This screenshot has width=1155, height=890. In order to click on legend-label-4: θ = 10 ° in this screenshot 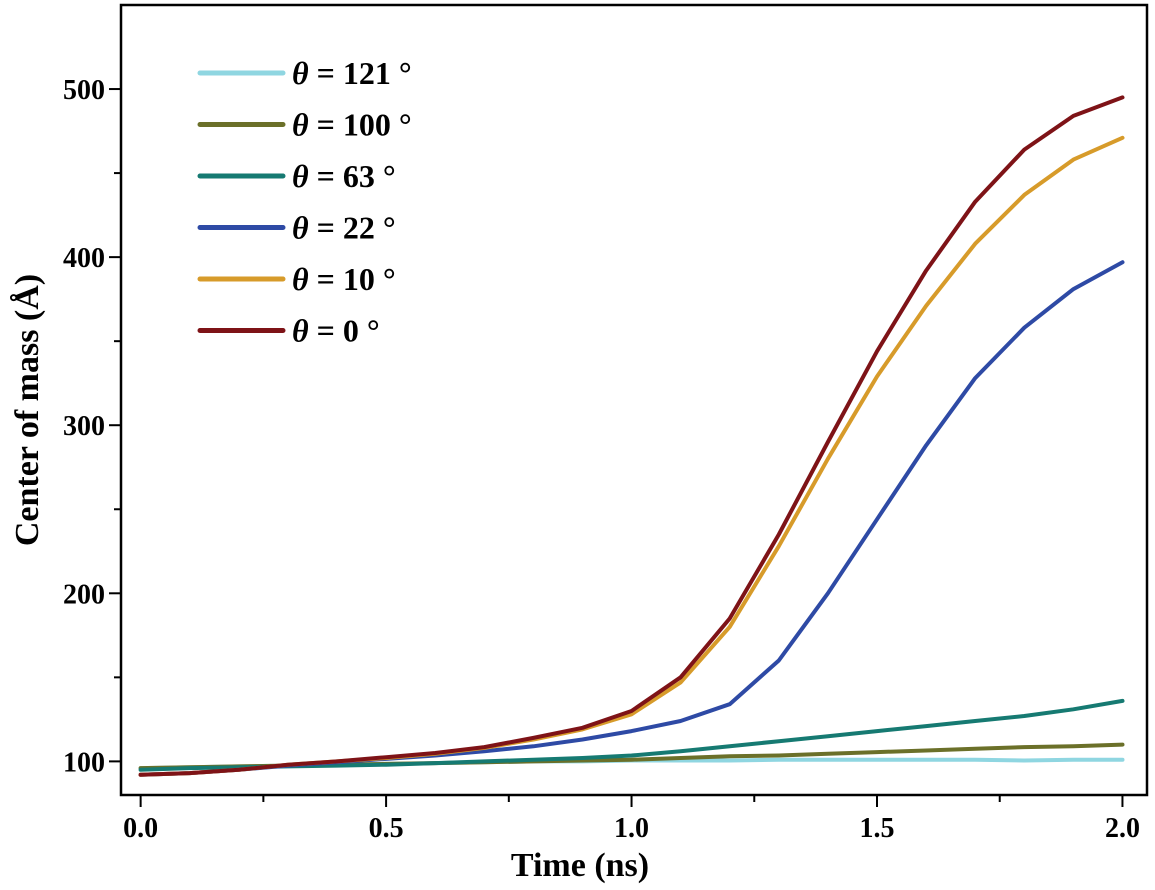, I will do `click(344, 279)`.